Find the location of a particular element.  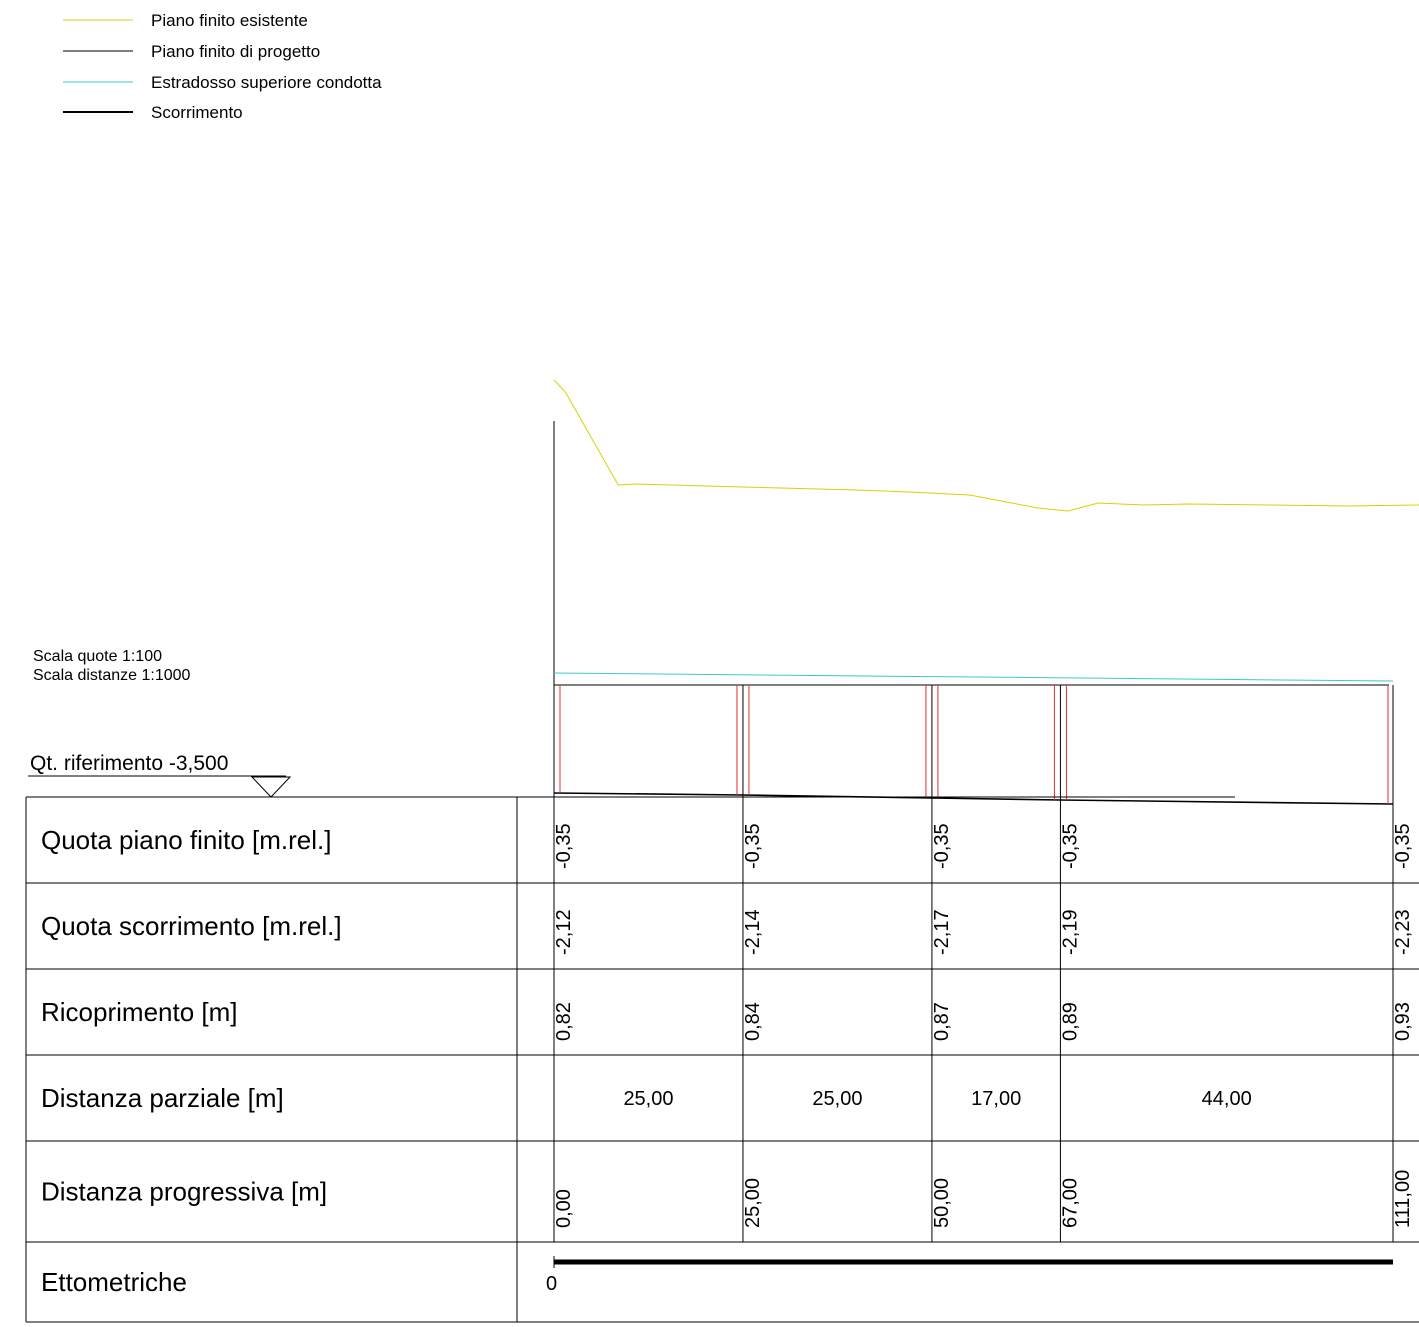

cell-value: -2,17 is located at coordinates (942, 932).